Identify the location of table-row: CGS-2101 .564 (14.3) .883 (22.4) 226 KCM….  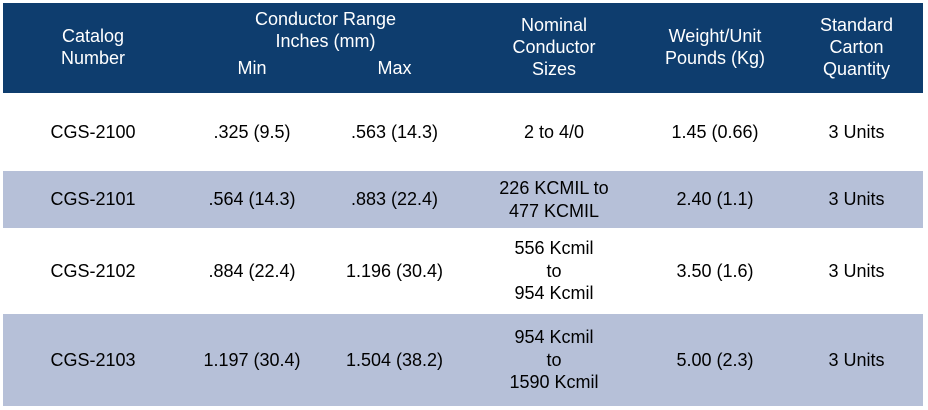
(463, 199).